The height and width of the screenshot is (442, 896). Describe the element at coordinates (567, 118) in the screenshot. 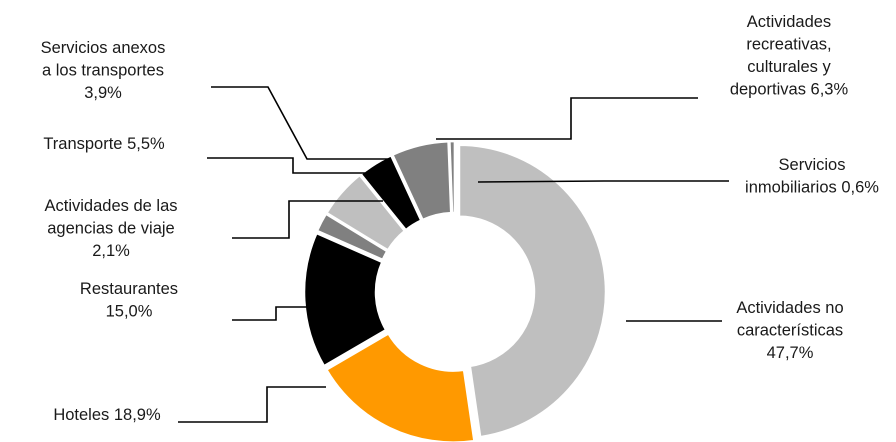

I see `leader-line-recreativas` at that location.